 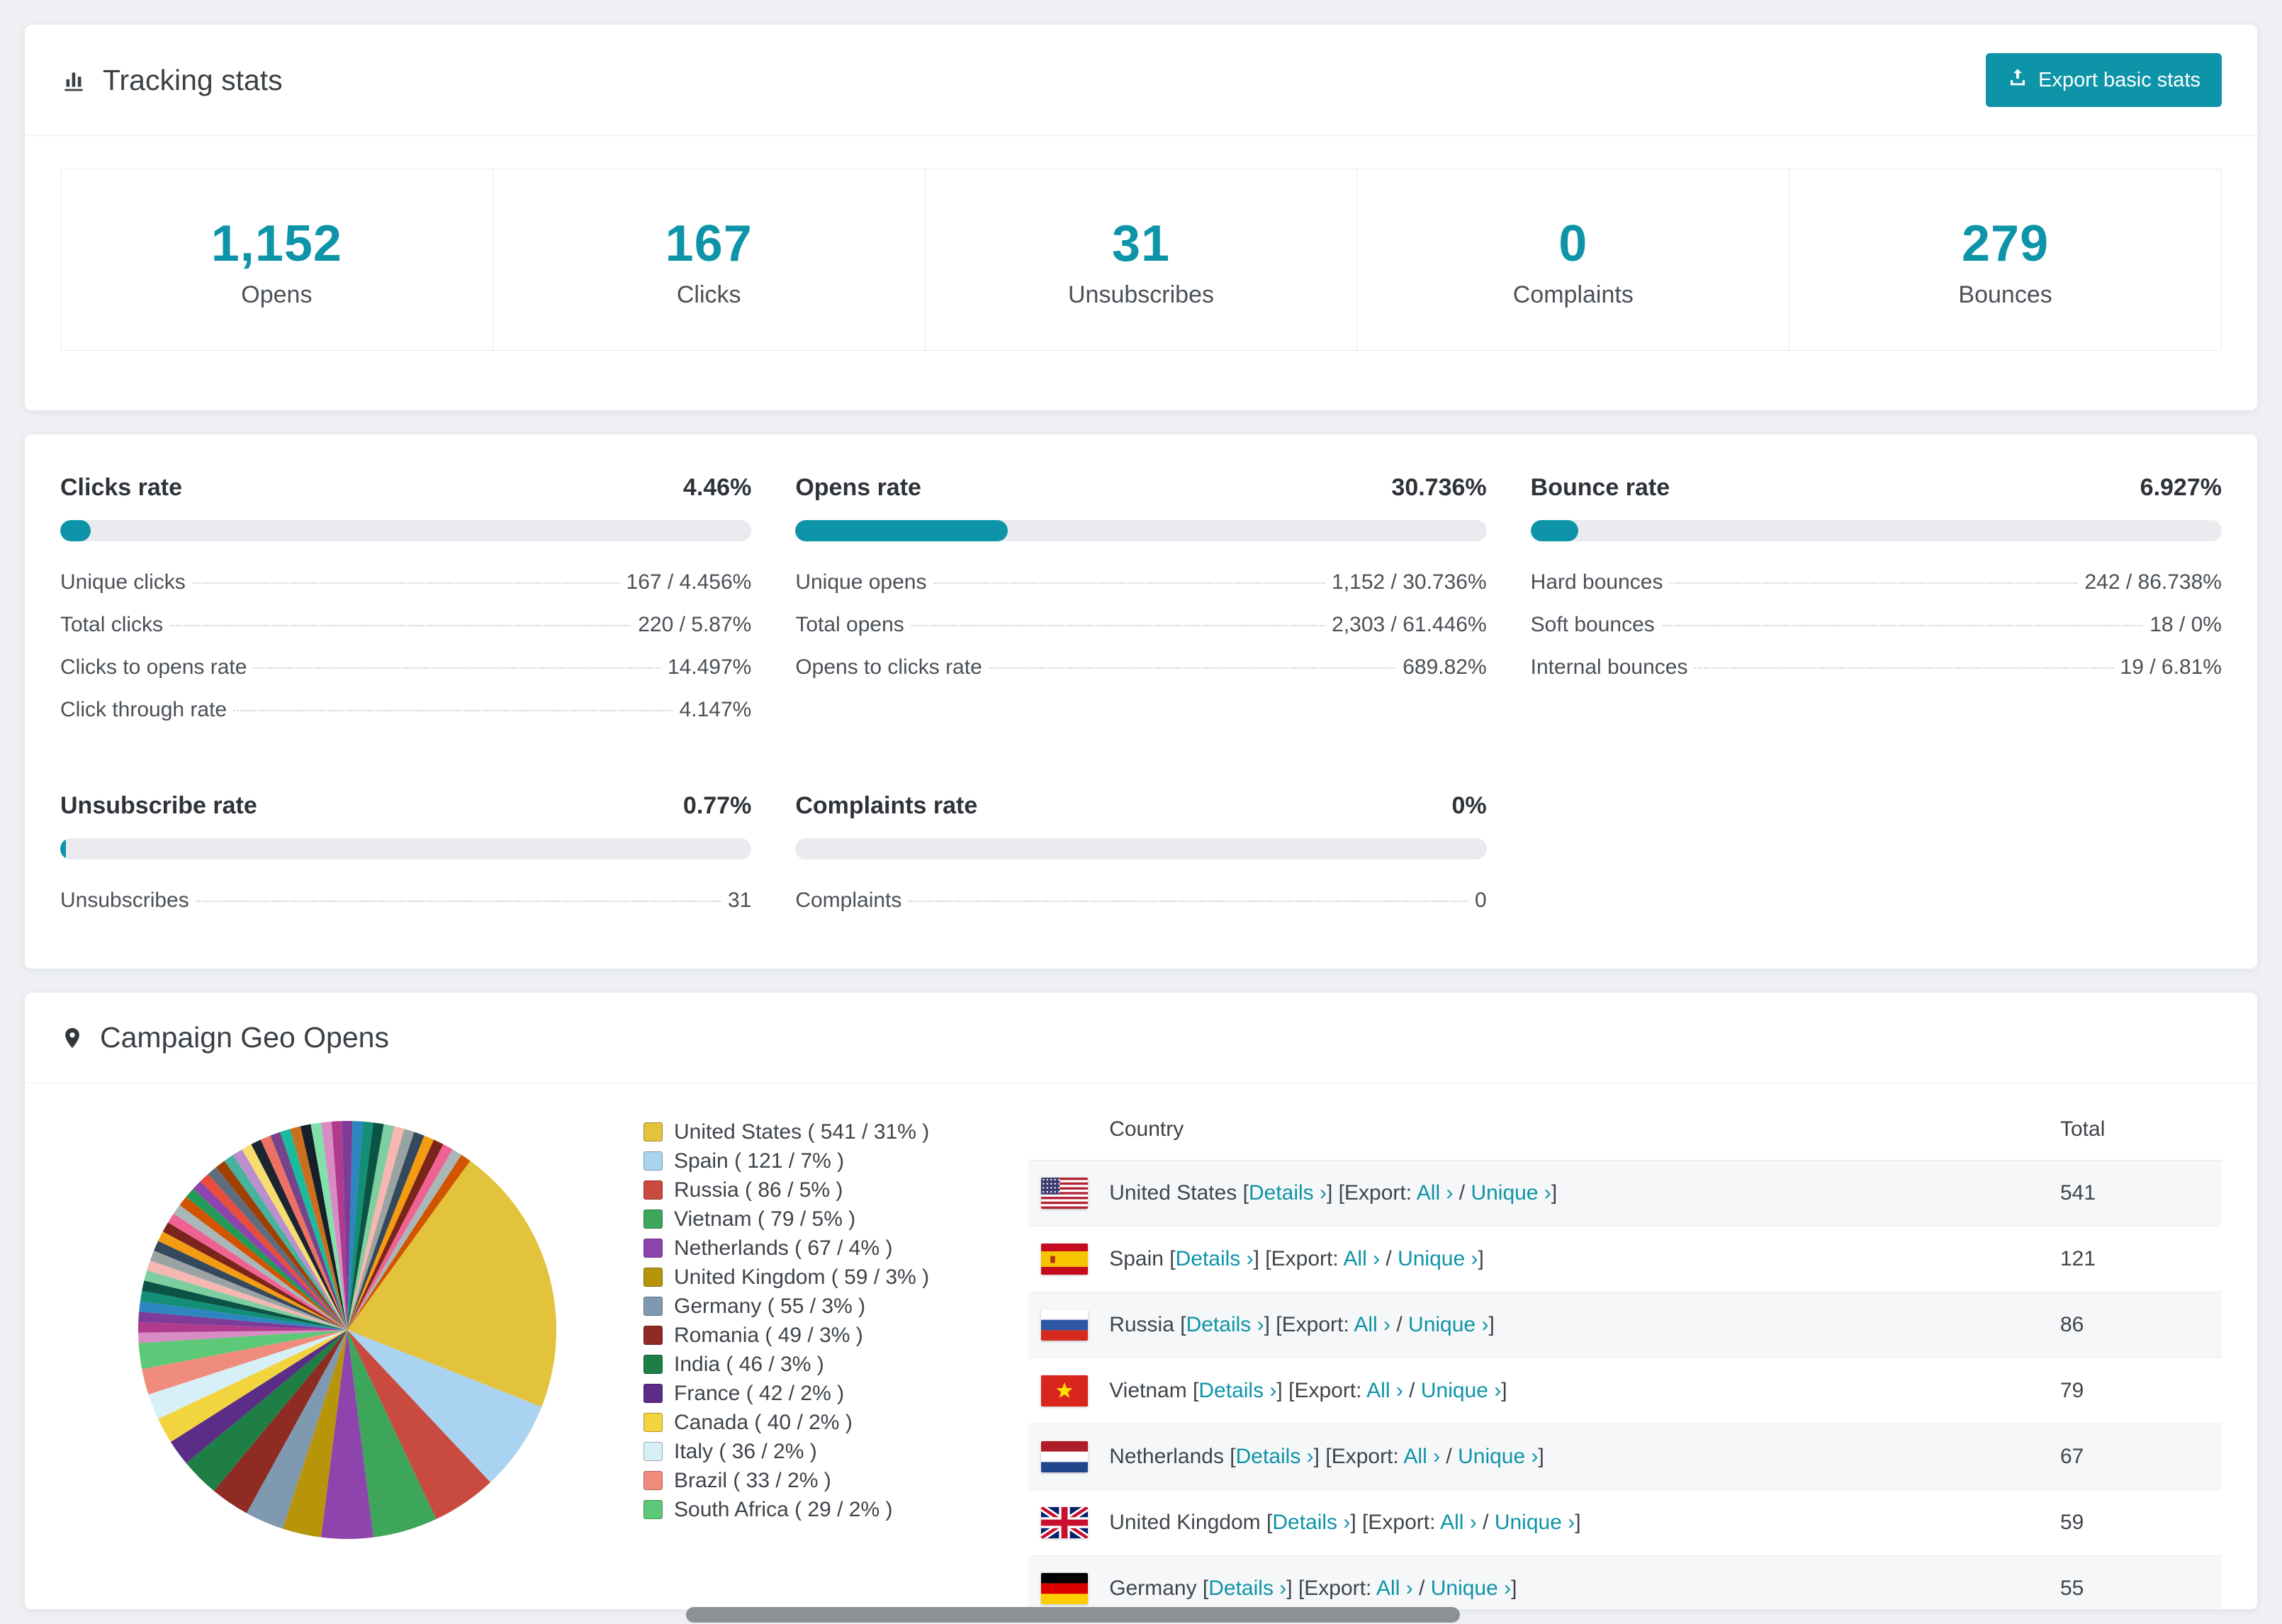 I want to click on stat-box-clicks: 167 Clicks, so click(x=709, y=260).